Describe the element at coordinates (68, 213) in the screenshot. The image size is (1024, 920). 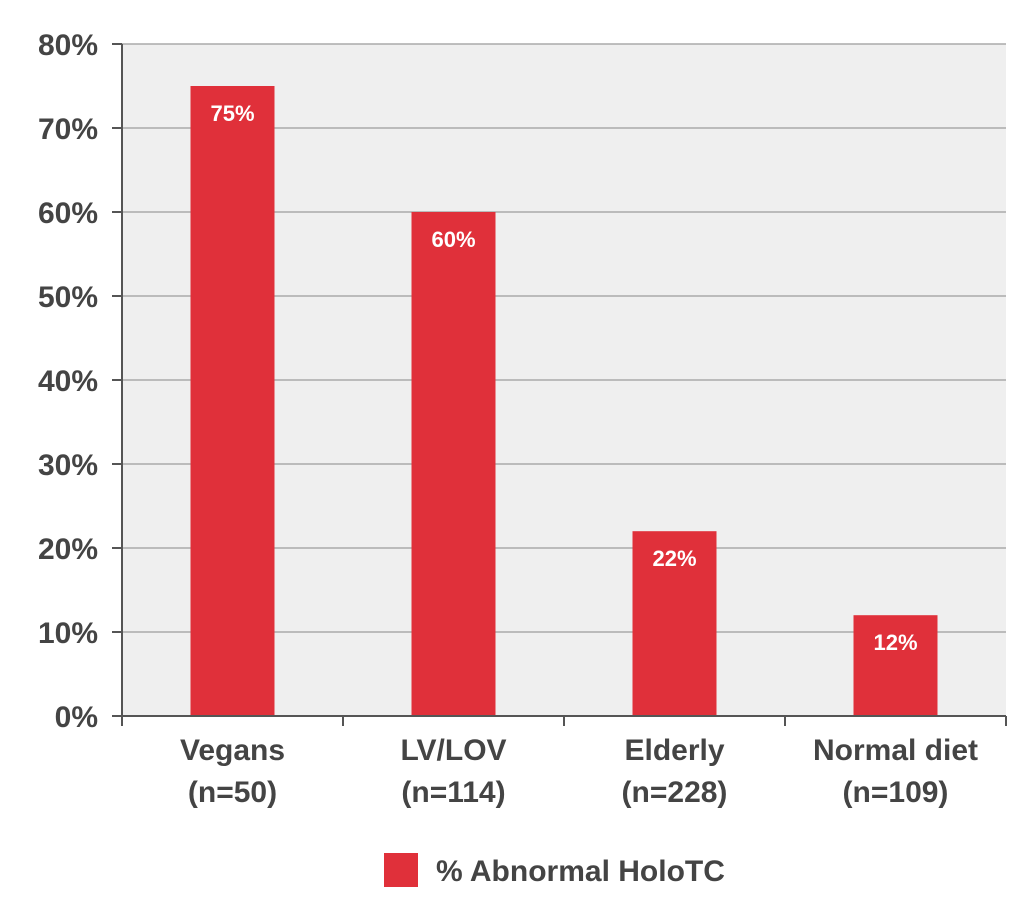
I see `y-tick-label: 60%` at that location.